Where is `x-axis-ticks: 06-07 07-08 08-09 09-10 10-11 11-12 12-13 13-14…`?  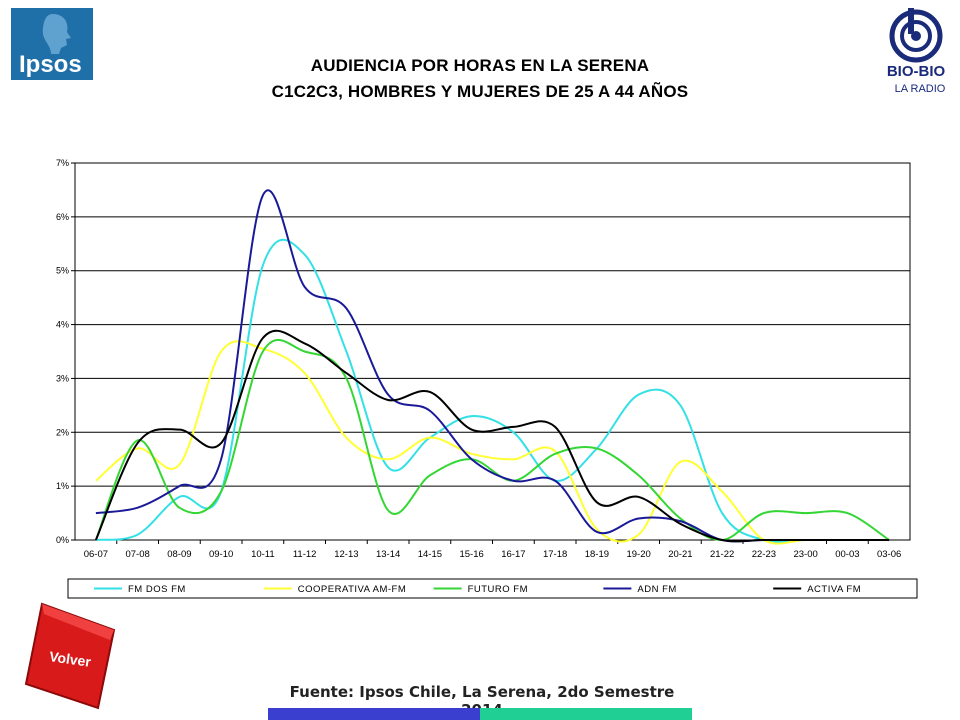 x-axis-ticks: 06-07 07-08 08-09 09-10 10-11 11-12 12-13 13-14… is located at coordinates (492, 550).